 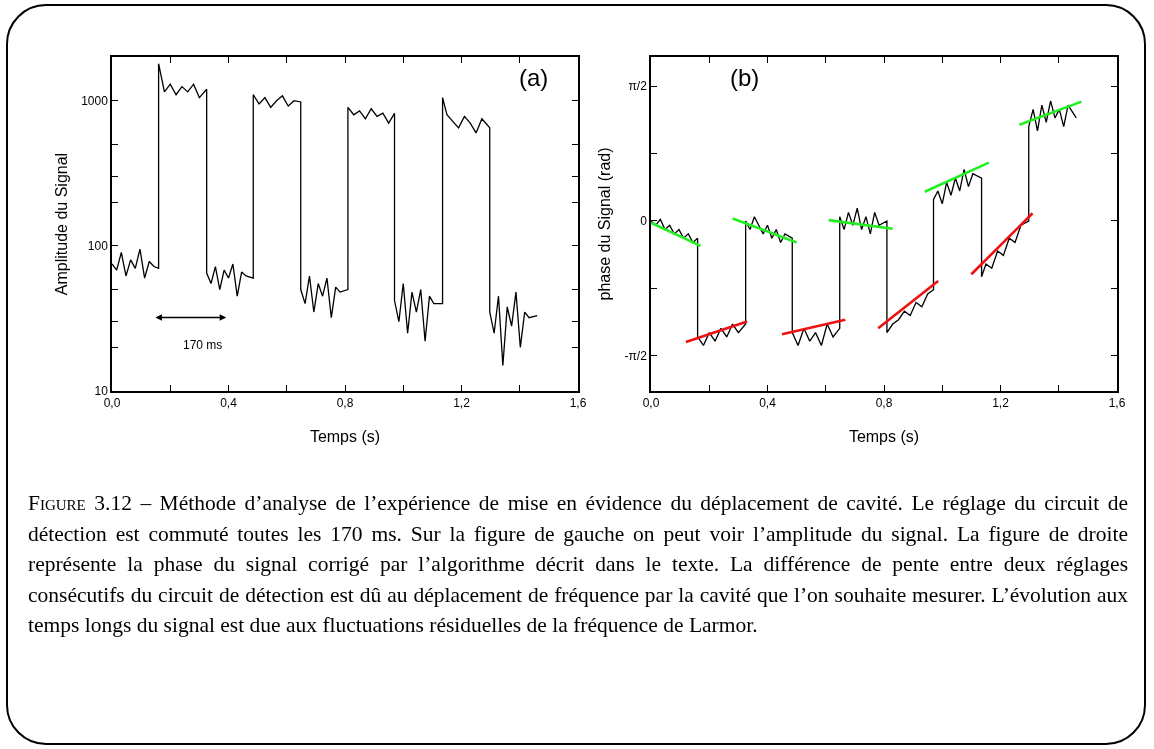 What do you see at coordinates (98, 246) in the screenshot?
I see `y-tick-label: 100` at bounding box center [98, 246].